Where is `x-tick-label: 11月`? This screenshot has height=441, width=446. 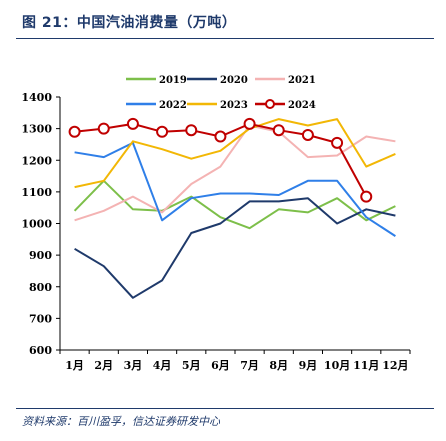
x-tick-label: 11月 is located at coordinates (366, 365).